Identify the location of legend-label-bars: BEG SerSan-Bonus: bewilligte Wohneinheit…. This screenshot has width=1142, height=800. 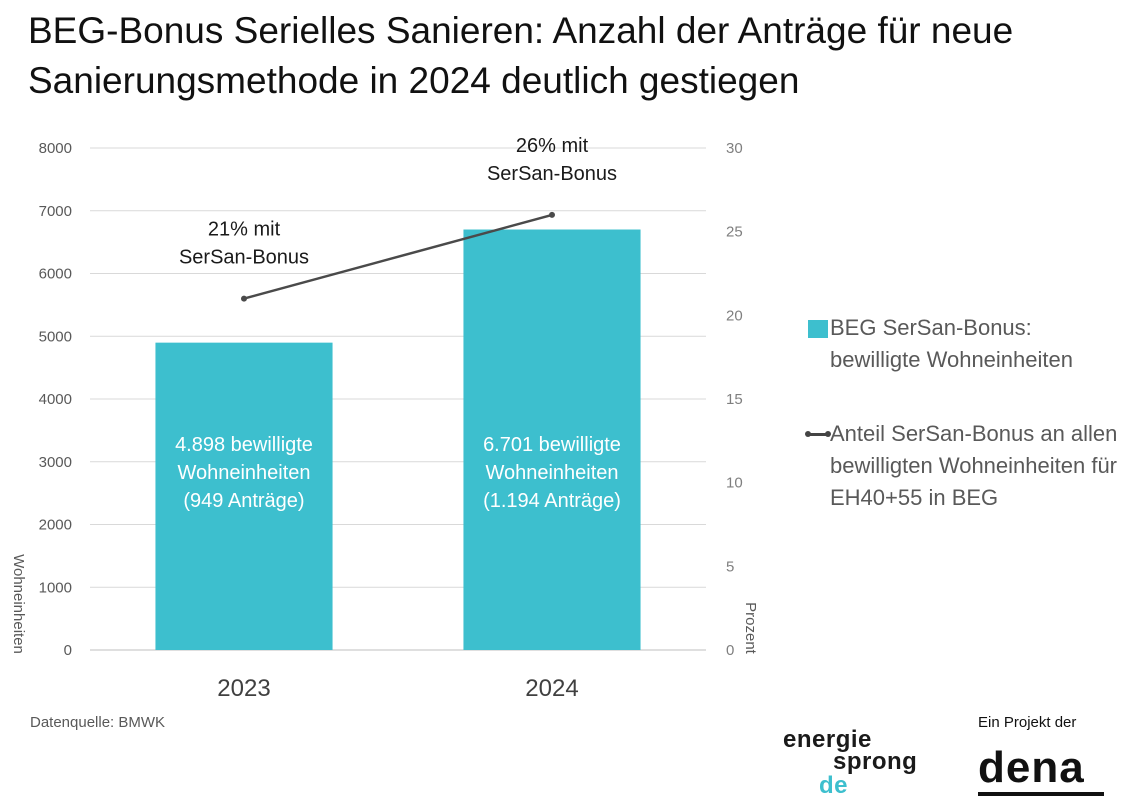
(951, 343).